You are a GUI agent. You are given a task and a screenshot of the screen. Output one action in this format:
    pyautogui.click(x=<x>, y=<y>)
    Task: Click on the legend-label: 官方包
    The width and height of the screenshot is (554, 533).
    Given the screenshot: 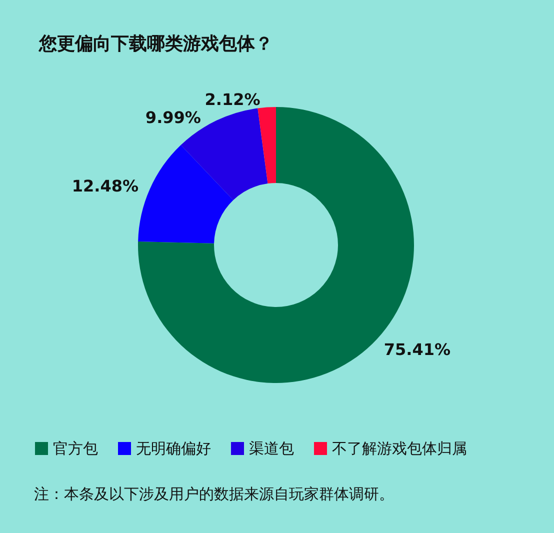 What is the action you would take?
    pyautogui.click(x=75, y=449)
    